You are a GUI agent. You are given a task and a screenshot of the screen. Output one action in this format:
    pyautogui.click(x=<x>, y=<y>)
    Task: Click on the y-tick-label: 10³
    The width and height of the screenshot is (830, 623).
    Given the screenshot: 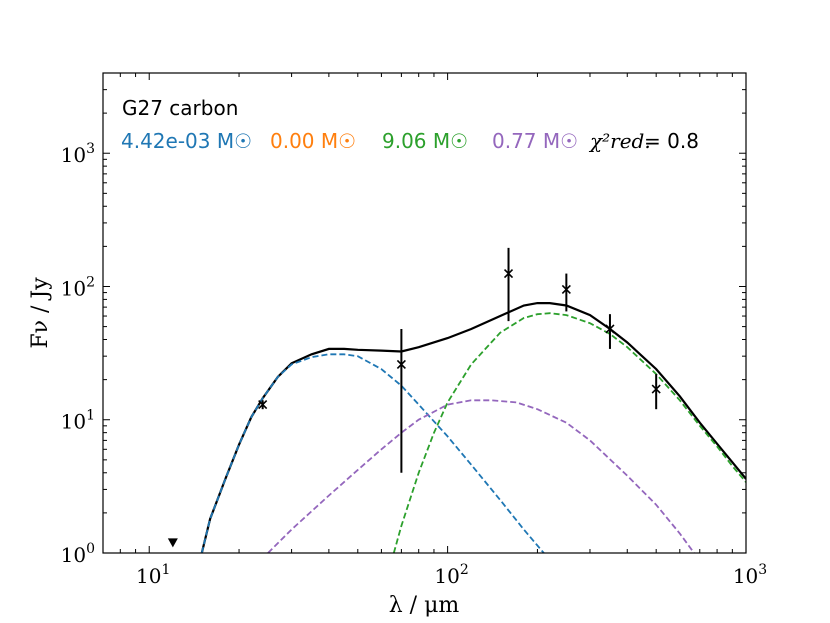 What is the action you would take?
    pyautogui.click(x=78, y=154)
    